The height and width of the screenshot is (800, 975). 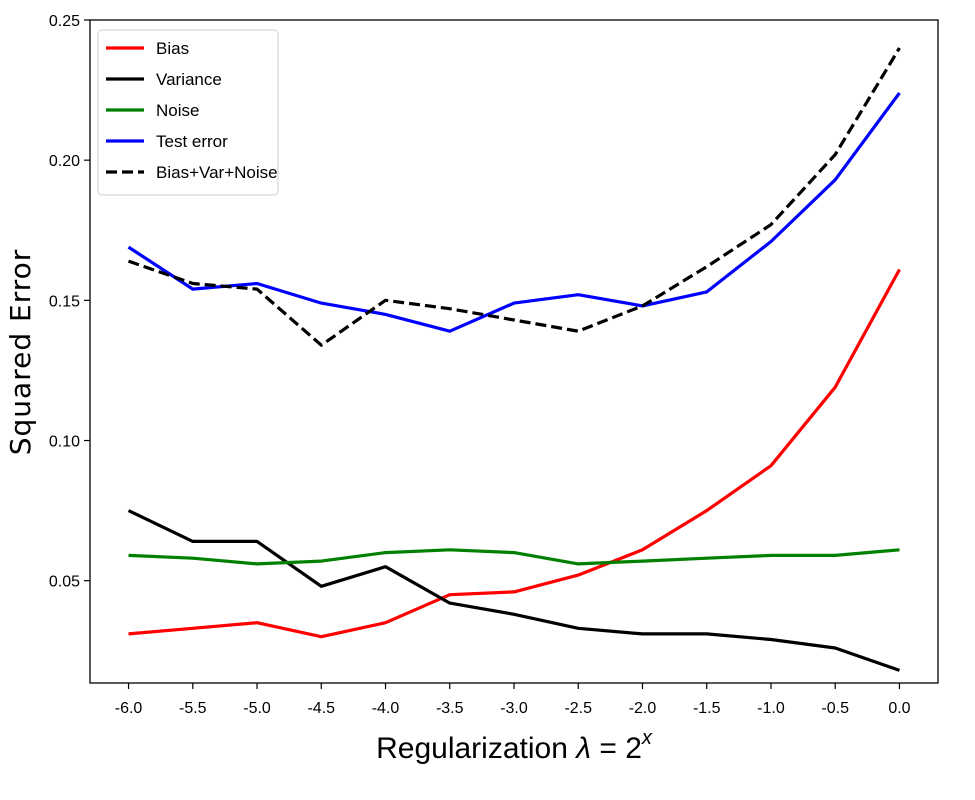 What do you see at coordinates (616, 748) in the screenshot?
I see `x-axis-label-eq: = 2` at bounding box center [616, 748].